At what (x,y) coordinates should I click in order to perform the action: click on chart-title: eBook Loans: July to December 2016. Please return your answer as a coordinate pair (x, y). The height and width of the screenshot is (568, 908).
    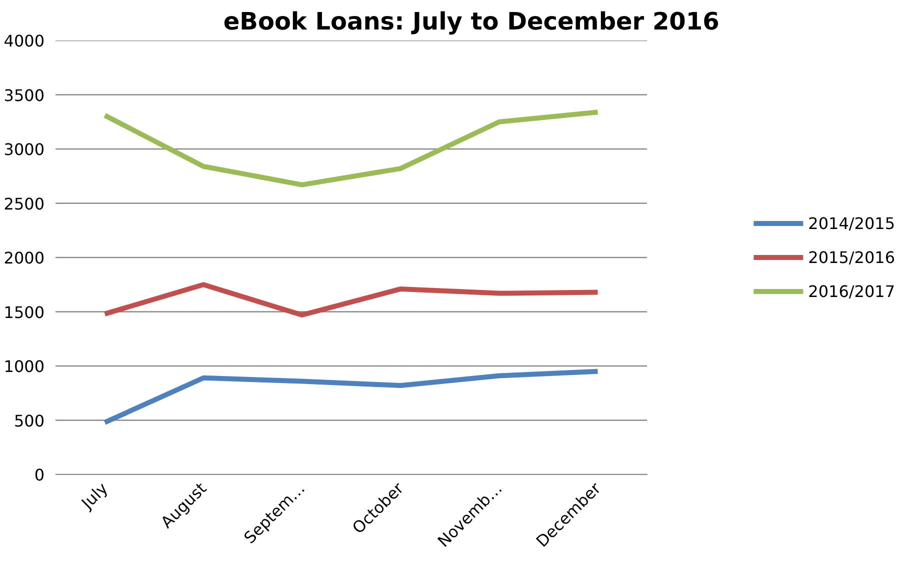
    Looking at the image, I should click on (471, 22).